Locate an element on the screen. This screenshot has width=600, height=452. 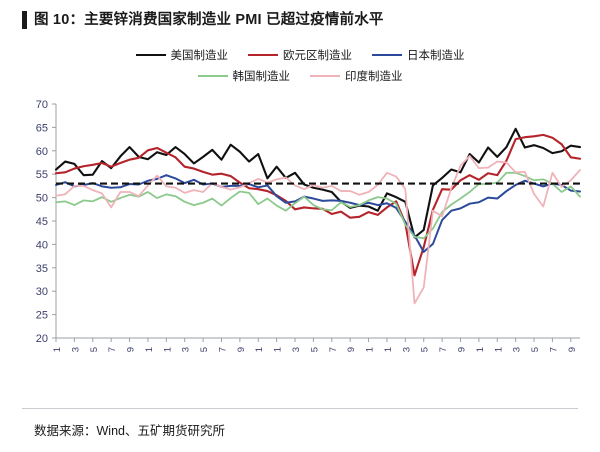
x-tick-label: 2020-09 is located at coordinates (461, 349).